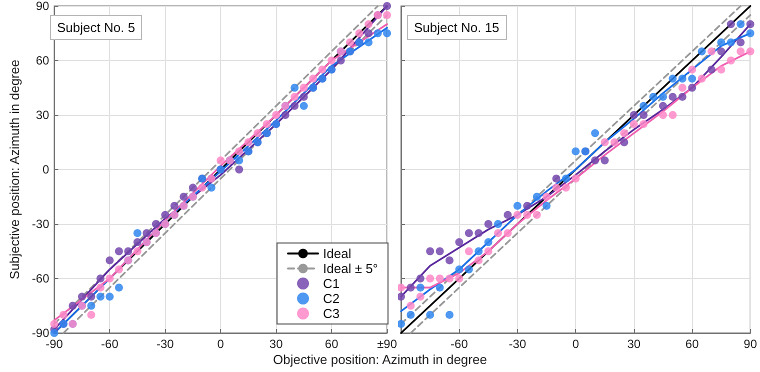 The height and width of the screenshot is (372, 760). Describe the element at coordinates (46, 169) in the screenshot. I see `y-tick-label: 0` at that location.